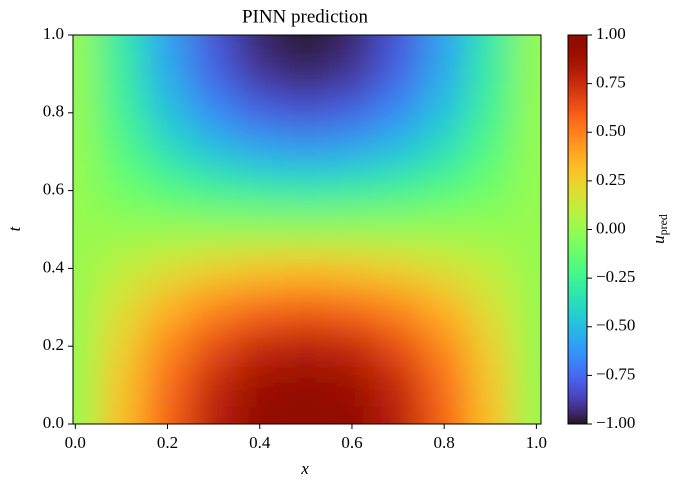  I want to click on y-axis-label: t, so click(14, 228).